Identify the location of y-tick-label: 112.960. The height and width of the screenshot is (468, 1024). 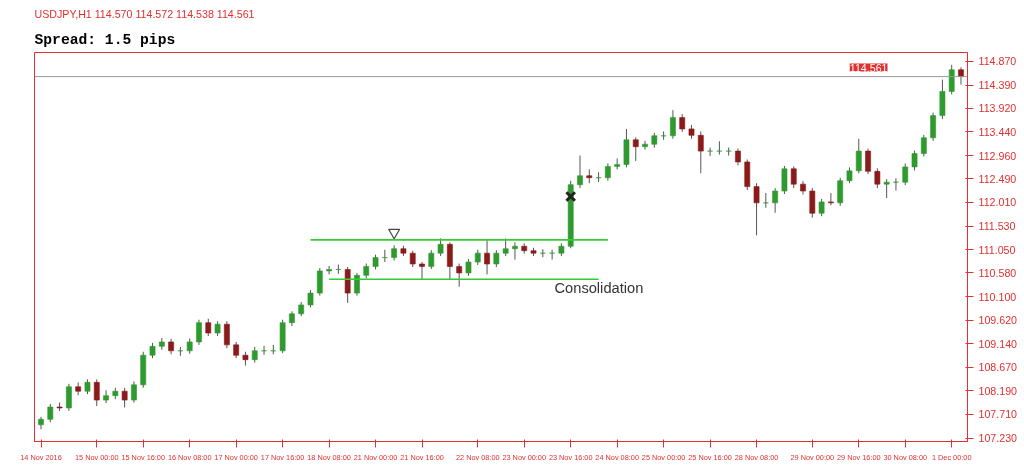
(997, 155).